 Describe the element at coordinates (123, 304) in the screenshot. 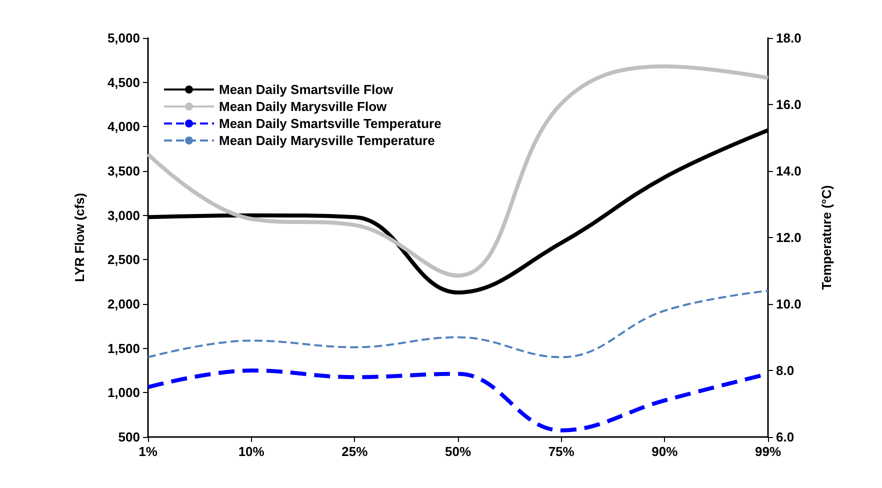

I see `y-tick-label: 2,000` at that location.